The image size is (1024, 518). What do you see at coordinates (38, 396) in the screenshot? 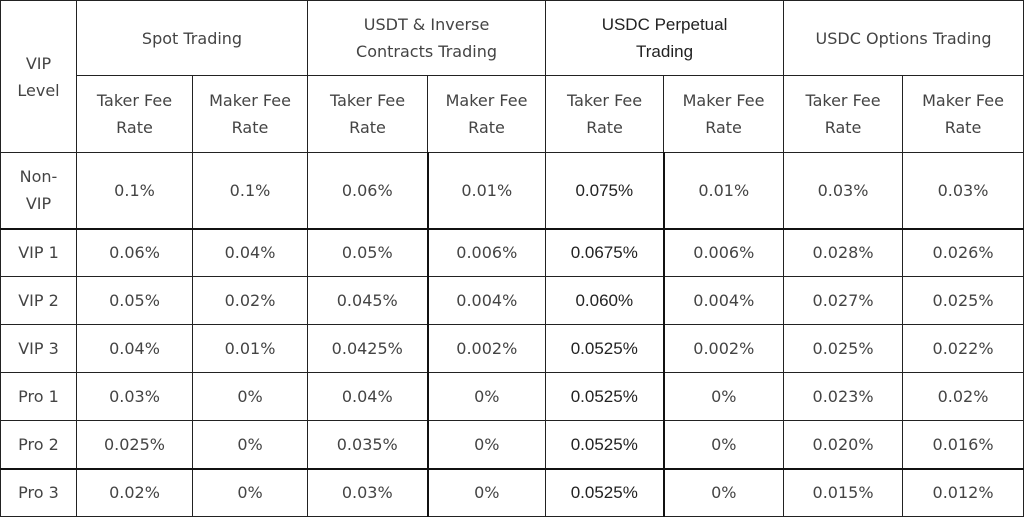
I see `vip-level-cell: Pro 1` at bounding box center [38, 396].